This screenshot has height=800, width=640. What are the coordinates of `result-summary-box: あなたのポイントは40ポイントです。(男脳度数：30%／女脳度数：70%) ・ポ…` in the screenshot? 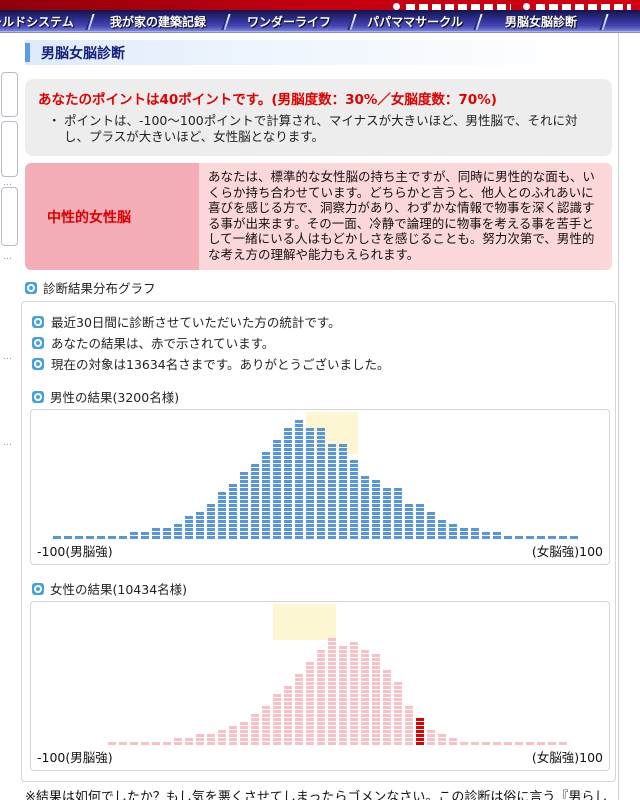 It's located at (318, 117).